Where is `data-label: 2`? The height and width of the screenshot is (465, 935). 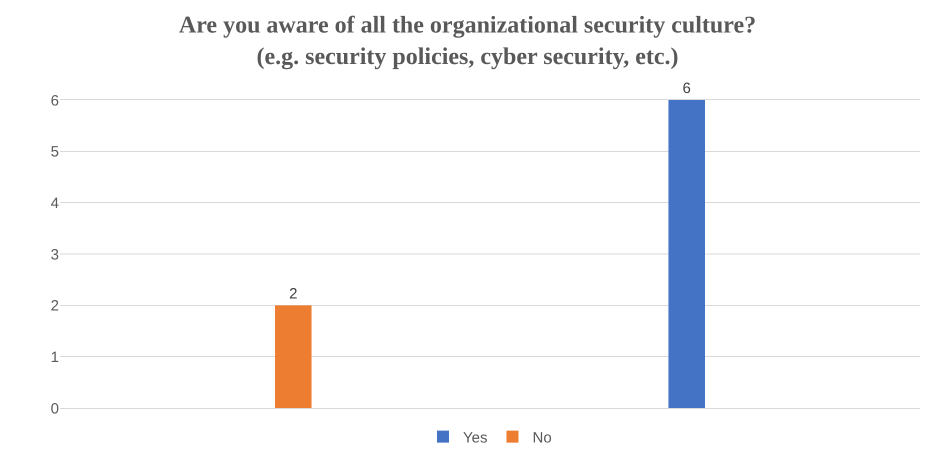 data-label: 2 is located at coordinates (293, 293).